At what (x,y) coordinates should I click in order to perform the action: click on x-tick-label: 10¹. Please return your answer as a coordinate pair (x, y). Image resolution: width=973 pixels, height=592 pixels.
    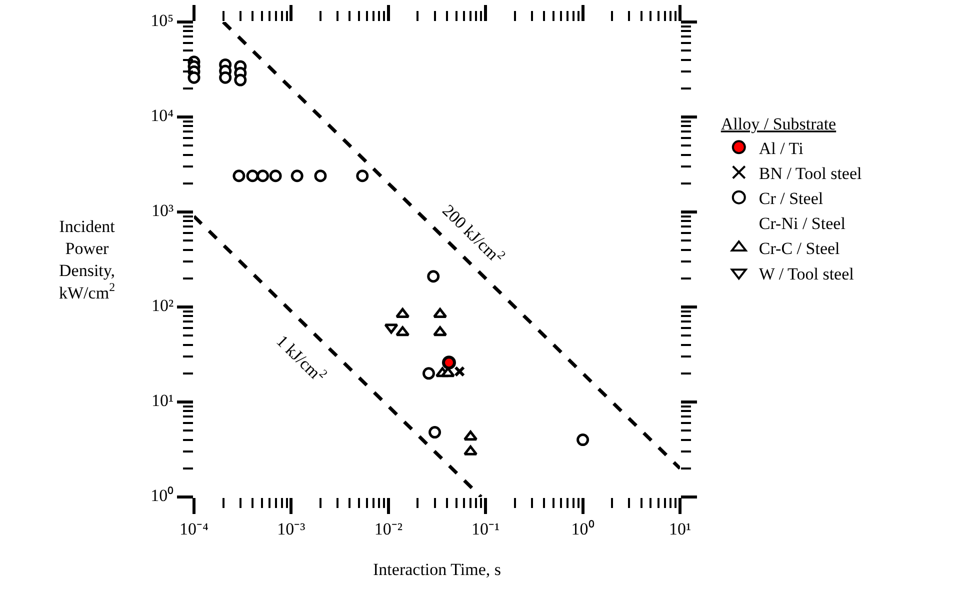
    Looking at the image, I should click on (680, 528).